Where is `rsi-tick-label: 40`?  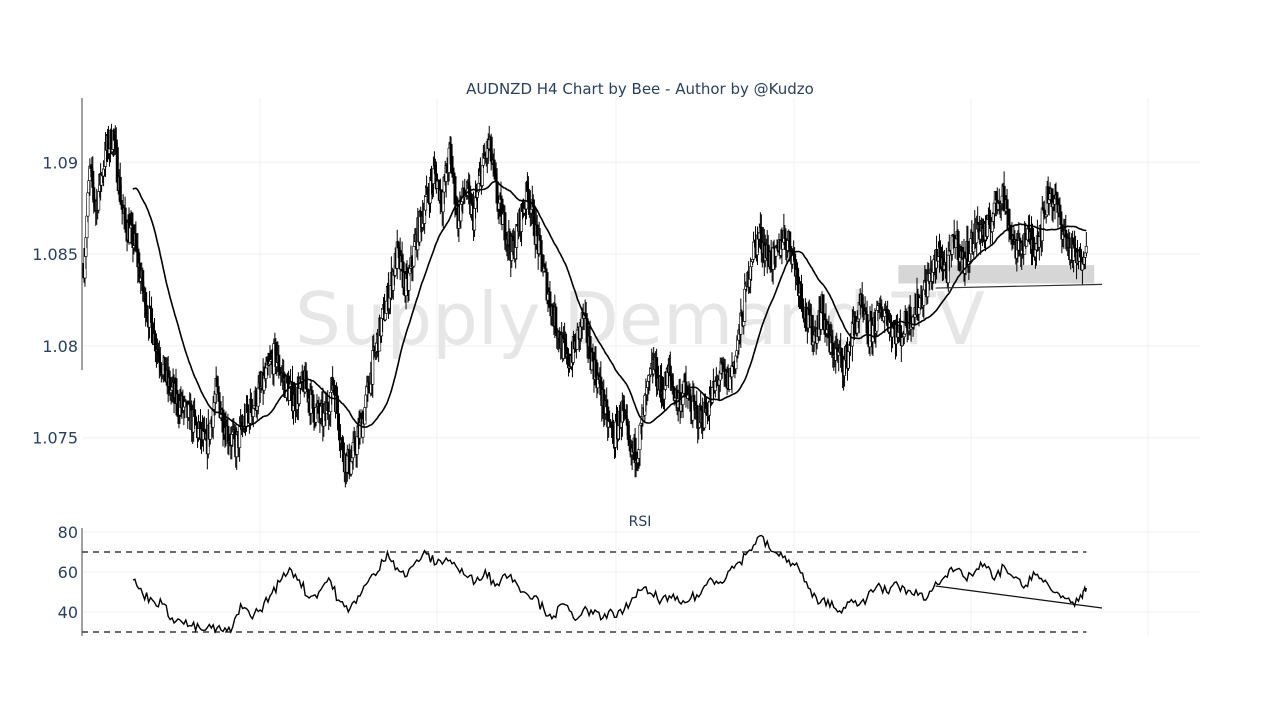
rsi-tick-label: 40 is located at coordinates (68, 612).